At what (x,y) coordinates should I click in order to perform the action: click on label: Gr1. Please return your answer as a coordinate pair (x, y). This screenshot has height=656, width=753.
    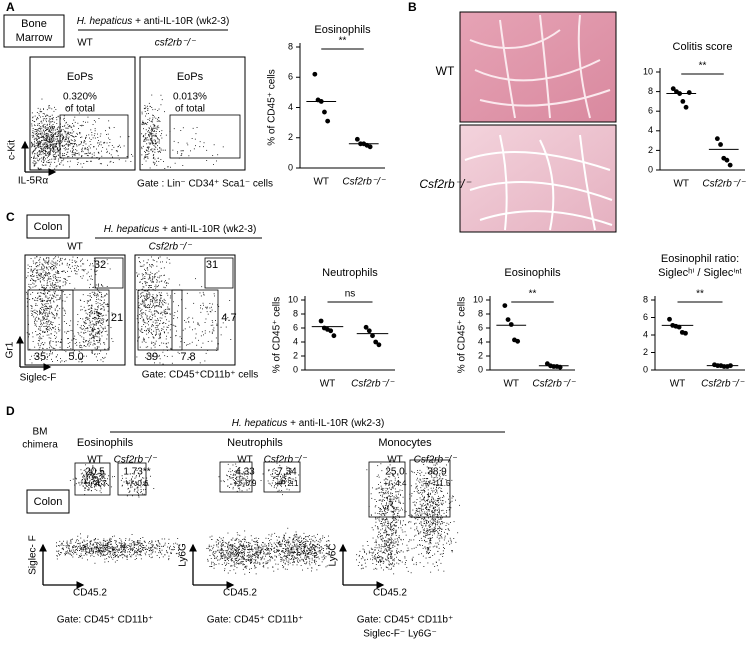
    Looking at the image, I should click on (10, 349).